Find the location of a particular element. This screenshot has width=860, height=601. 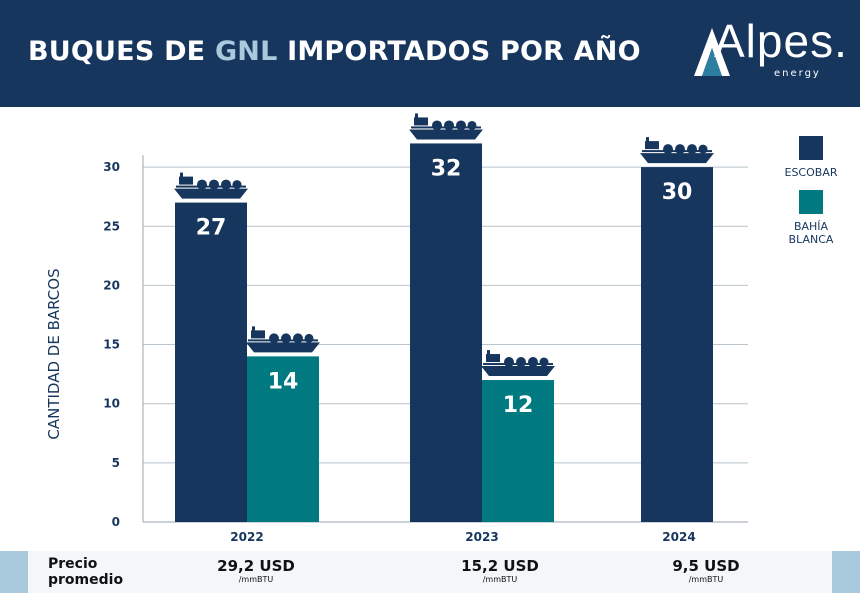

price-label-line: Precio is located at coordinates (73, 564).